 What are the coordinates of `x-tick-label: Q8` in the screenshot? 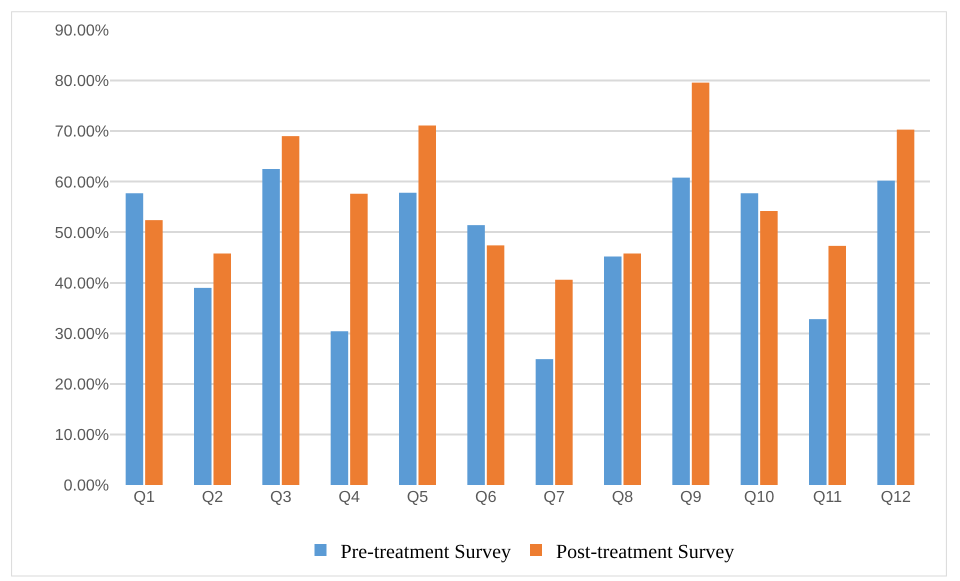 It's located at (623, 497).